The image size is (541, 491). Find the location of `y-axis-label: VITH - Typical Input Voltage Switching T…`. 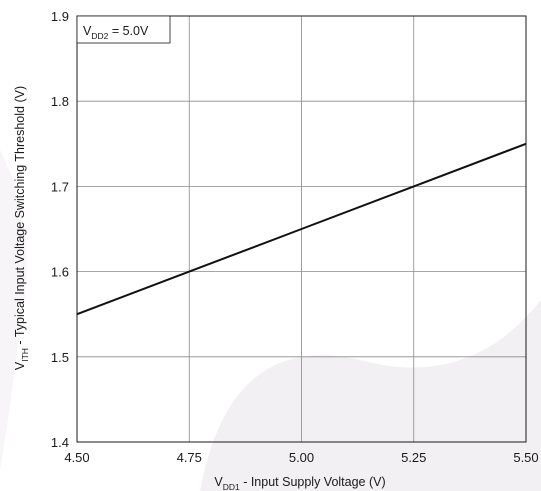

y-axis-label: VITH - Typical Input Voltage Switching T… is located at coordinates (21, 228).